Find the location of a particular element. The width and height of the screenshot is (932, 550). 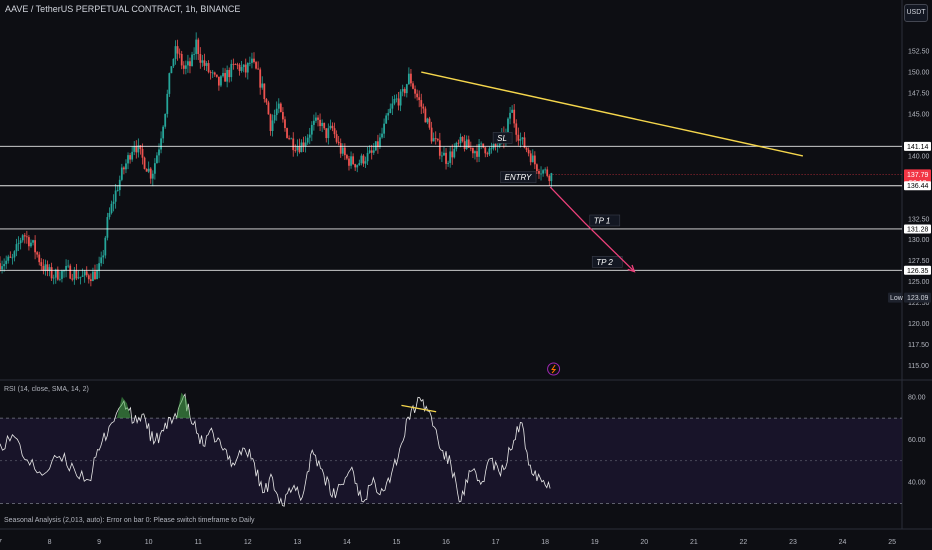

target-arrow is located at coordinates (592, 229).